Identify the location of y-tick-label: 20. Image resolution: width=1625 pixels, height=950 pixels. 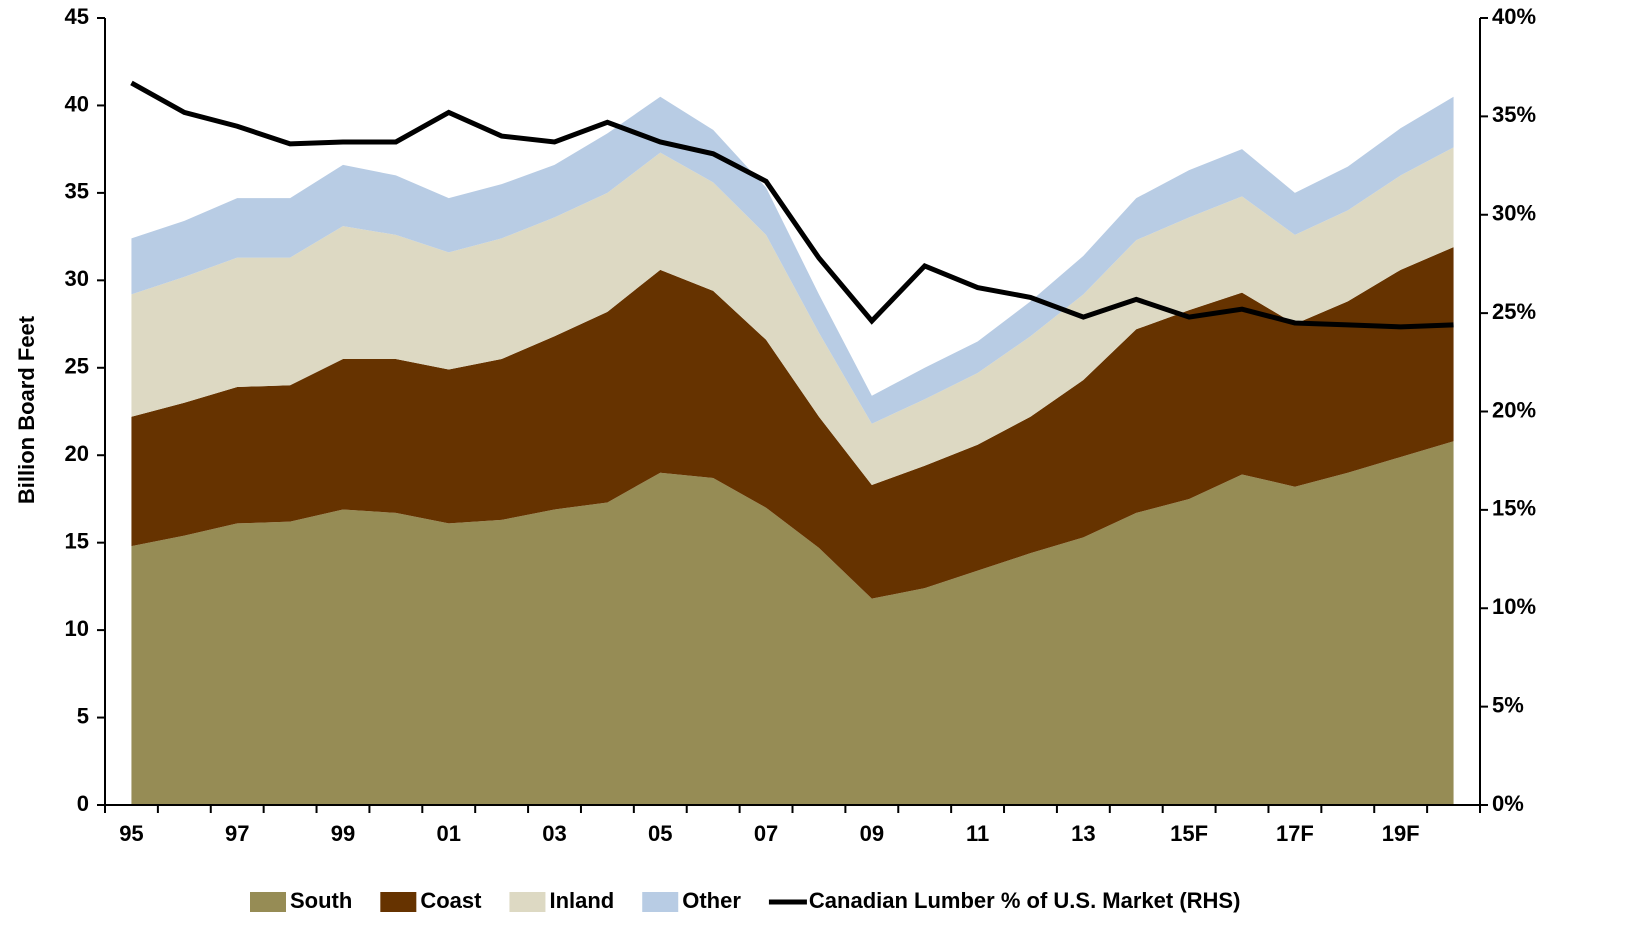
(77, 453).